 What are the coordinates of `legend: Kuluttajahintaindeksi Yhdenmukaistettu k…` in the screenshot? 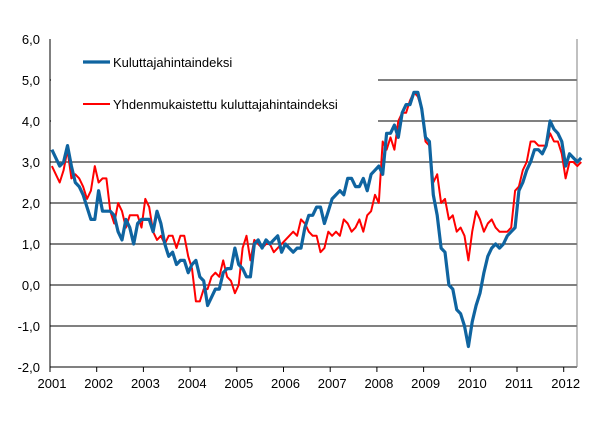 It's located at (210, 83).